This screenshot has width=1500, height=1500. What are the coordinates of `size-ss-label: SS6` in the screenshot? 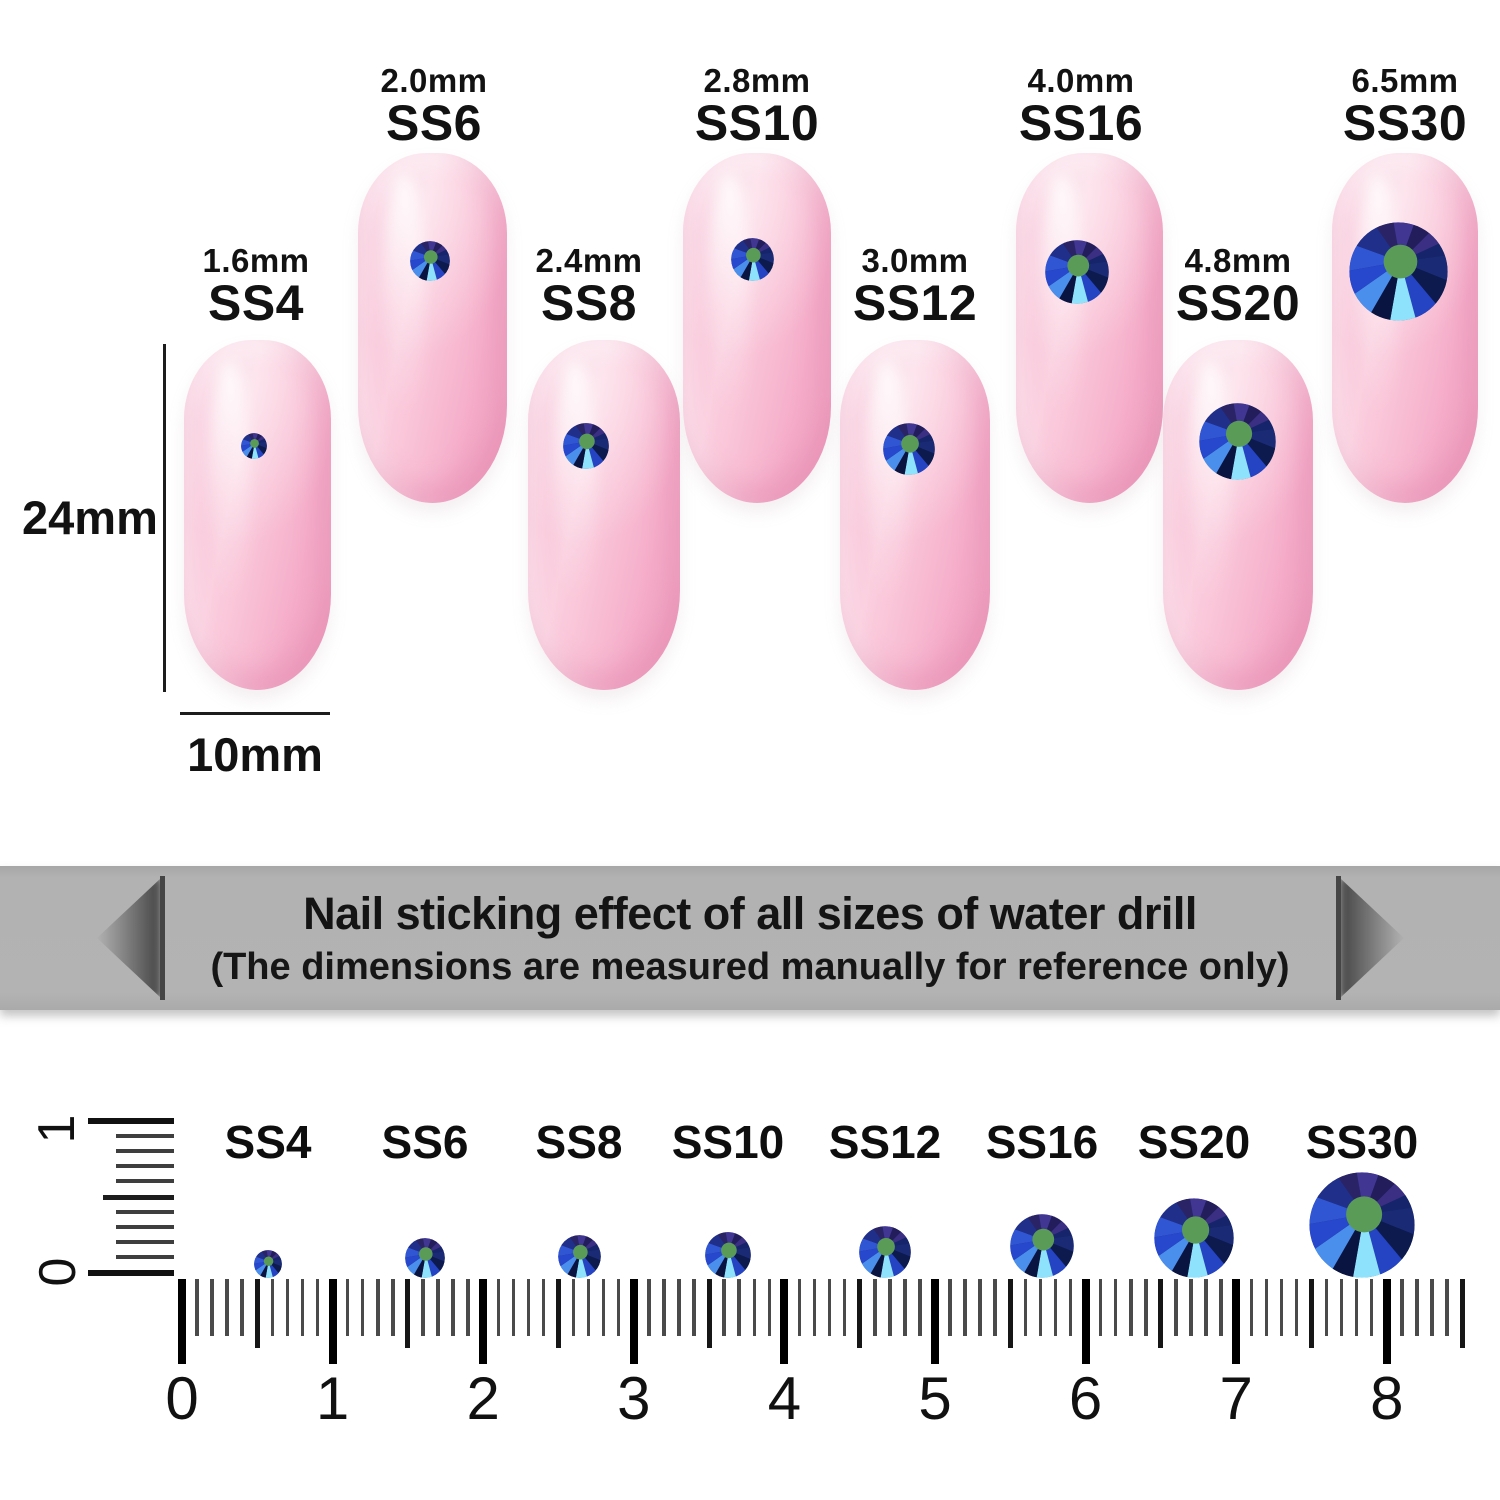 It's located at (433, 123).